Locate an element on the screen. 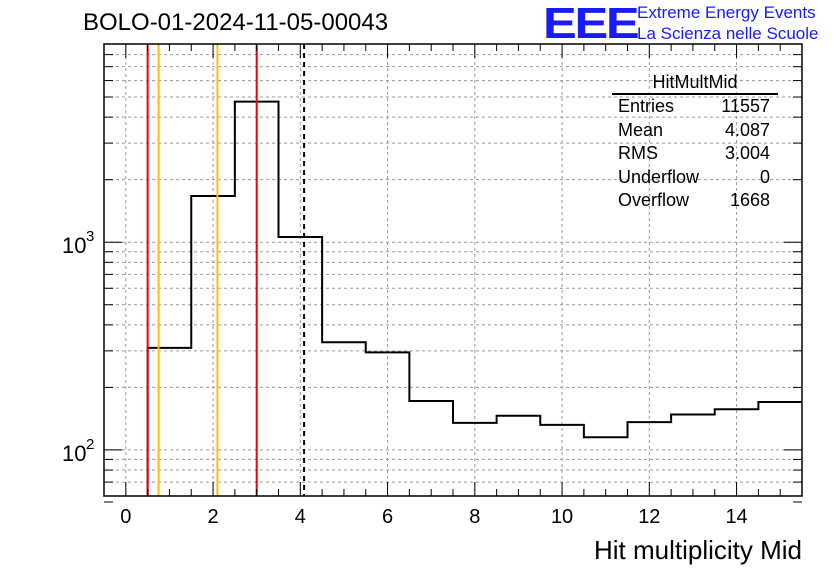 This screenshot has height=572, width=836. eee-logo: EEE is located at coordinates (591, 24).